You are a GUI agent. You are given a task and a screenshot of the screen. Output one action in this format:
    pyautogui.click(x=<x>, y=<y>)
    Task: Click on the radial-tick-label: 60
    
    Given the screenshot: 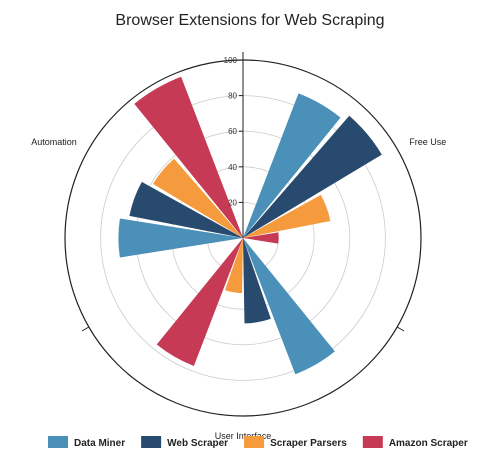 What is the action you would take?
    pyautogui.click(x=232, y=131)
    